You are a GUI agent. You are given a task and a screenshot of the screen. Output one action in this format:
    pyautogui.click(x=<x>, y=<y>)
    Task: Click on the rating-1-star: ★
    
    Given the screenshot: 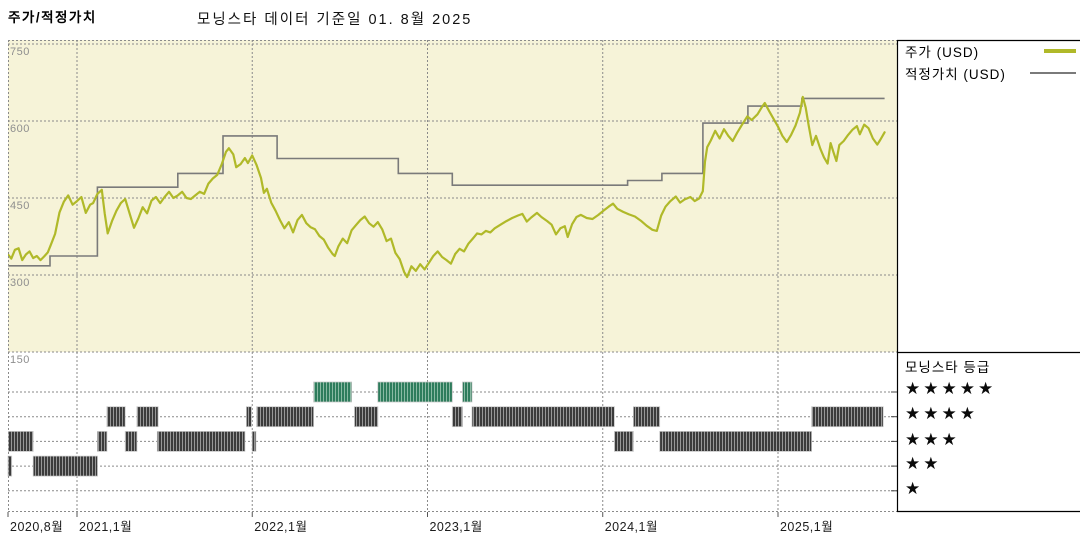 What is the action you would take?
    pyautogui.click(x=914, y=488)
    